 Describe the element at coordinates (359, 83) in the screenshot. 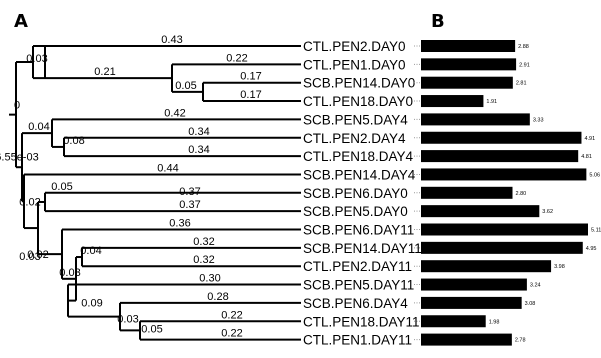

I see `leaf-label: SCB.PEN14.DAY0` at that location.